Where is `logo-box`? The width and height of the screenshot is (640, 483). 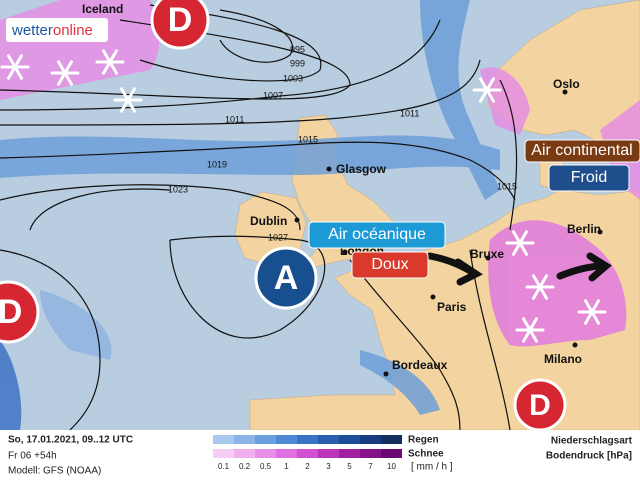
logo-box is located at coordinates (57, 30).